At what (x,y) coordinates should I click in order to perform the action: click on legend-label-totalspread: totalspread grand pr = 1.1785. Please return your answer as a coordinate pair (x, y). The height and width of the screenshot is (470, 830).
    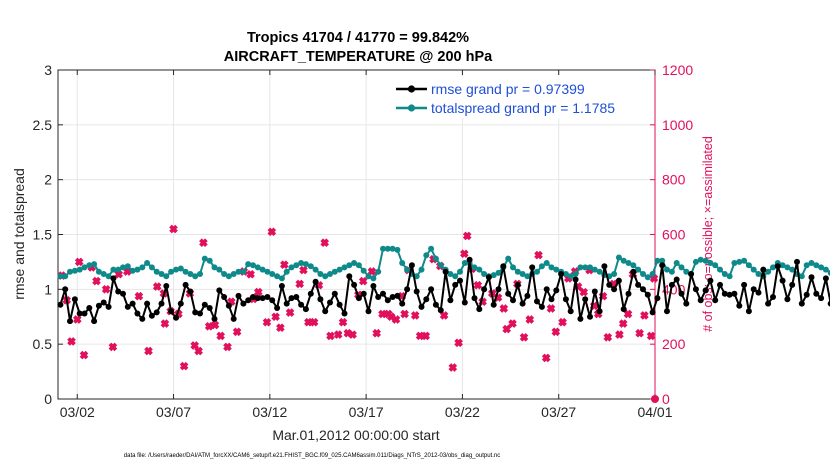
    Looking at the image, I should click on (523, 108).